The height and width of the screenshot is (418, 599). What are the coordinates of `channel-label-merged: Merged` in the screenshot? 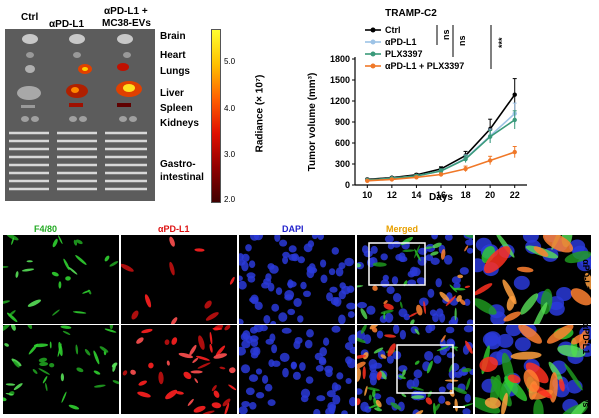 It's located at (402, 229).